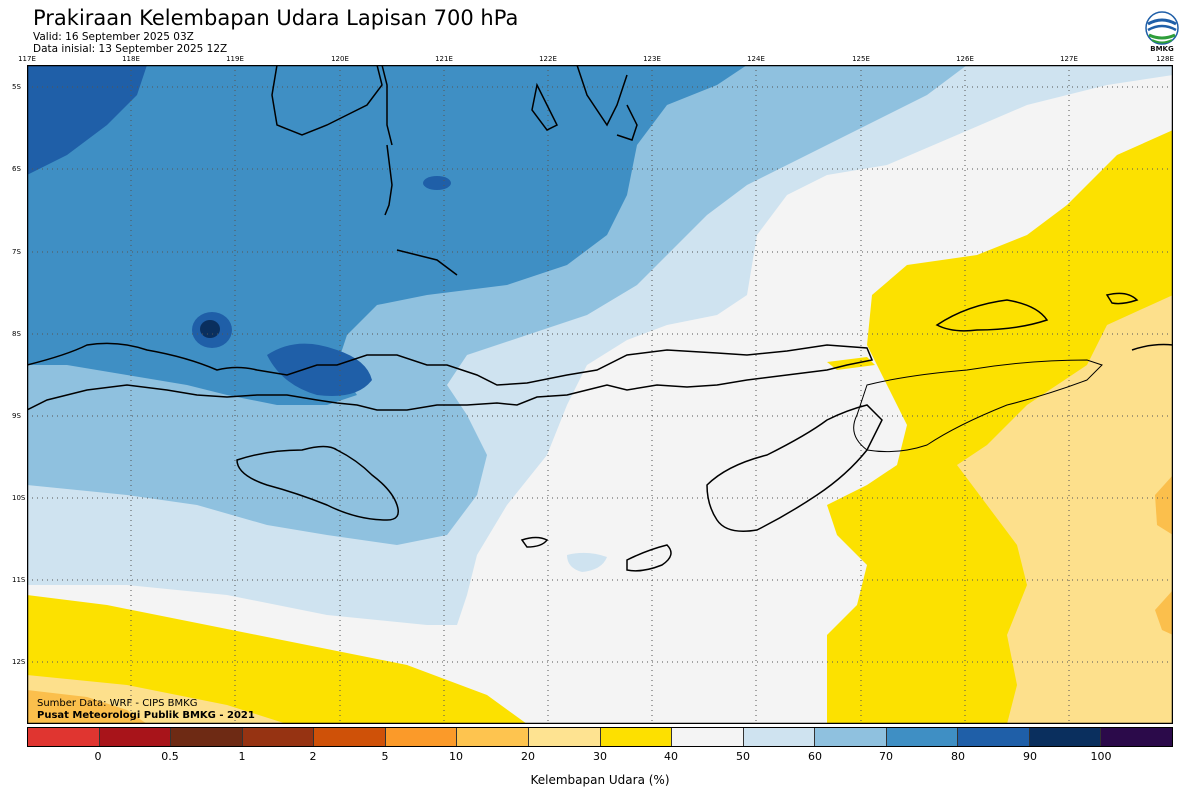 This screenshot has width=1200, height=800. I want to click on colorbar-tick: 40, so click(671, 756).